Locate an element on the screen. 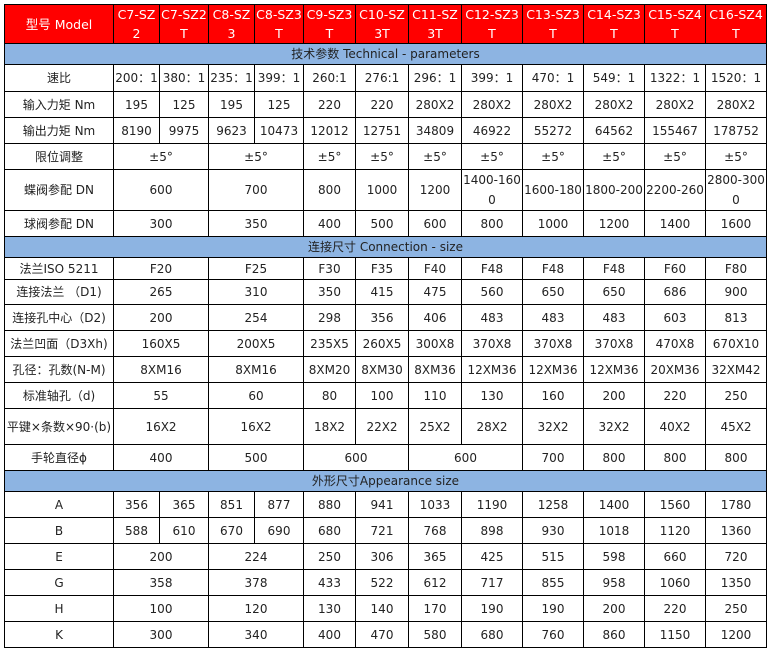  table-cell: 260X5 is located at coordinates (382, 343).